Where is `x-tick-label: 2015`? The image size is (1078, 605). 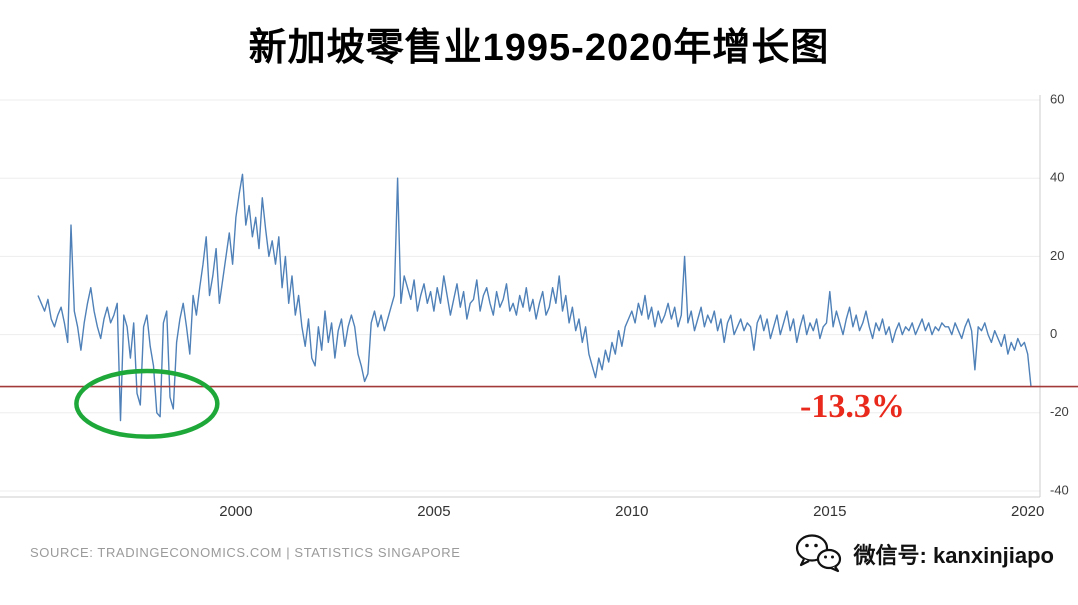
x-tick-label: 2015 is located at coordinates (829, 511).